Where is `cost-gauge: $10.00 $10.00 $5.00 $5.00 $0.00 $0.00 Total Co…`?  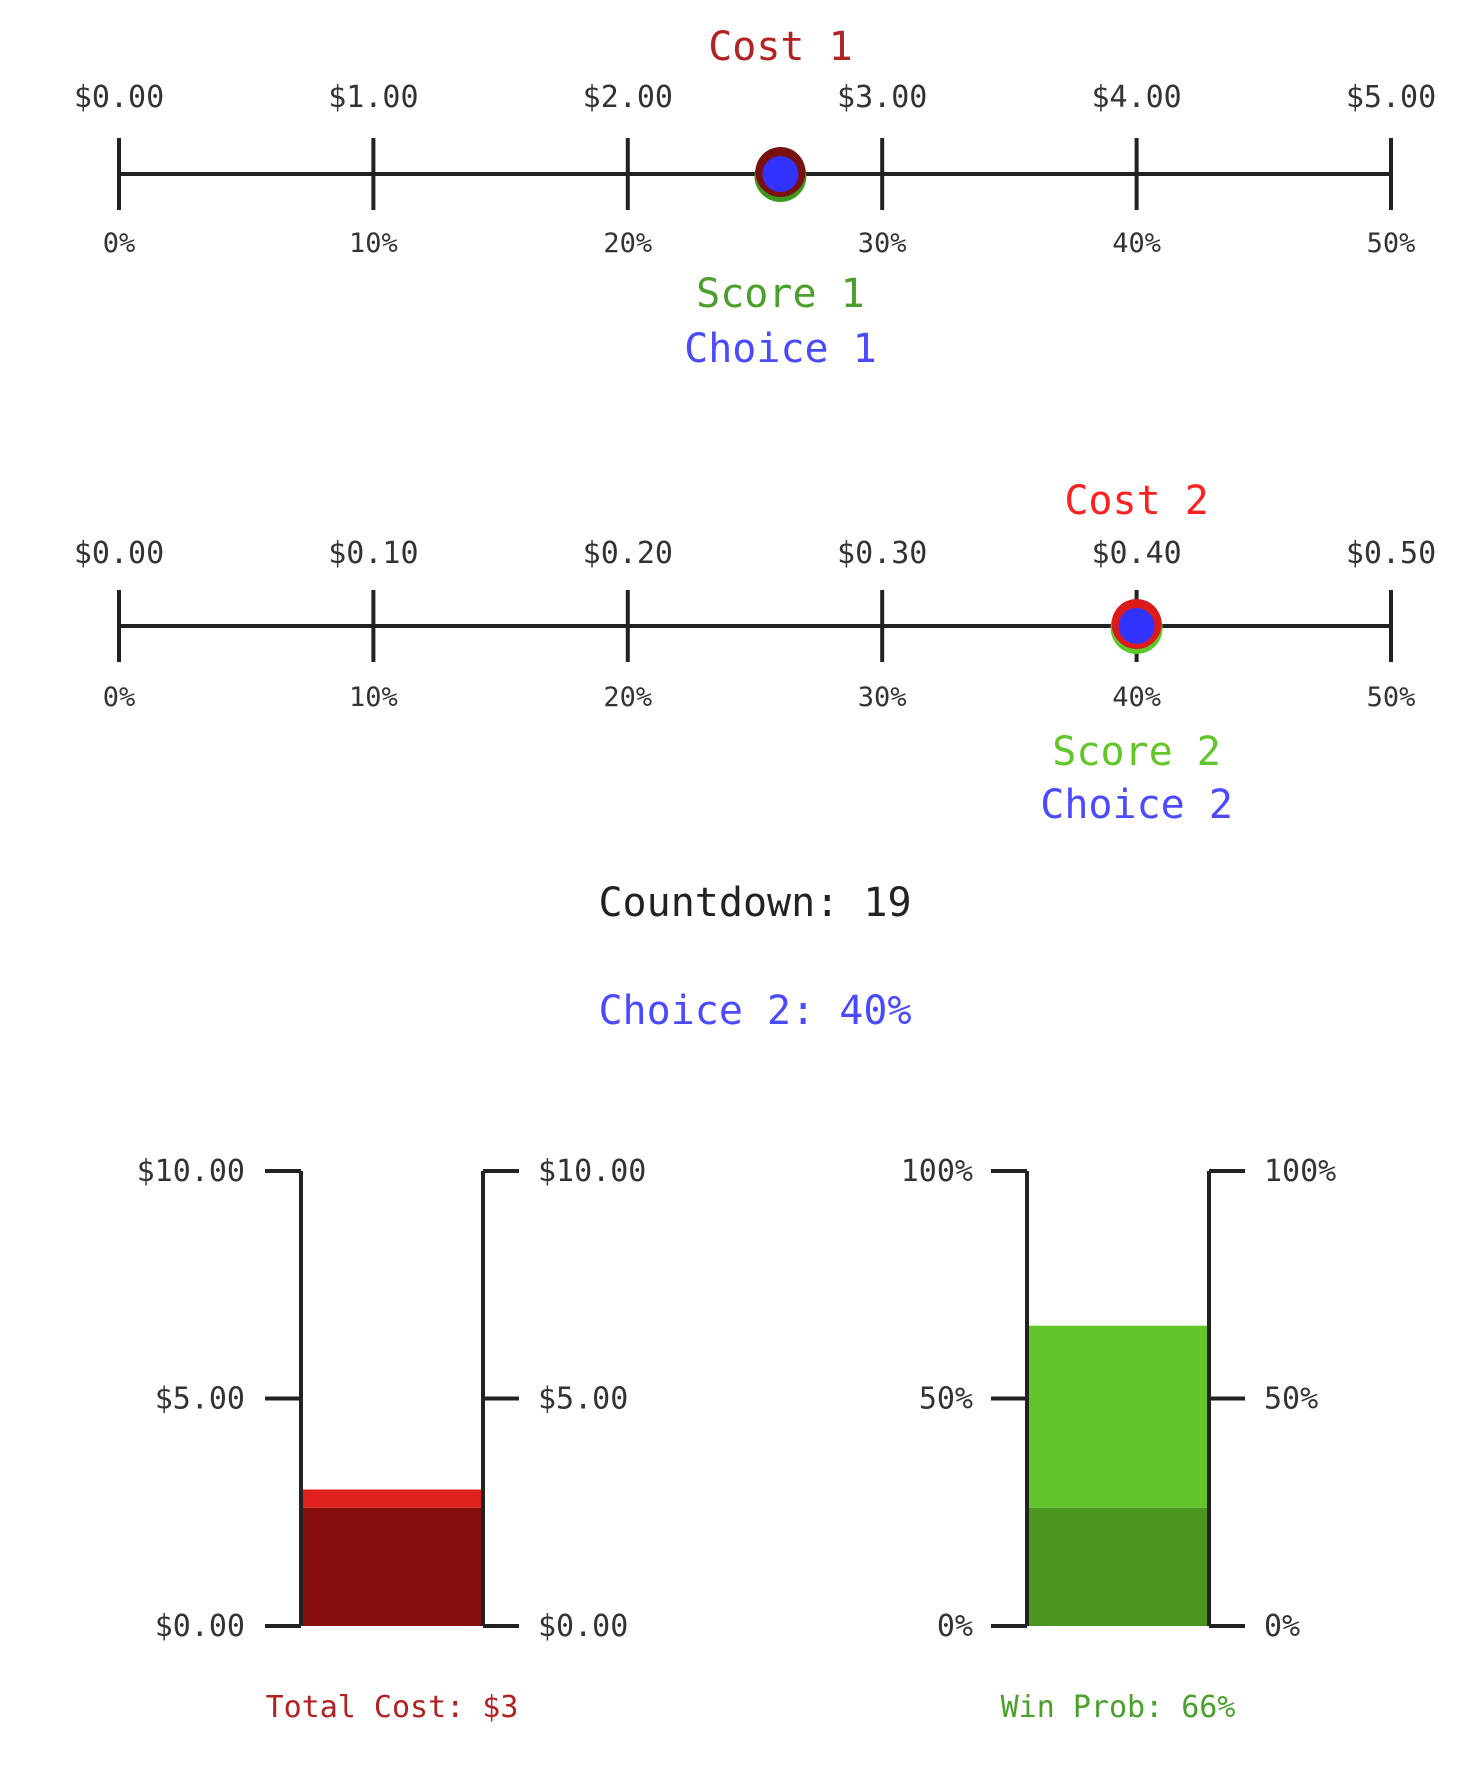
cost-gauge: $10.00 $10.00 $5.00 $5.00 $0.00 $0.00 Total Co… is located at coordinates (392, 1439).